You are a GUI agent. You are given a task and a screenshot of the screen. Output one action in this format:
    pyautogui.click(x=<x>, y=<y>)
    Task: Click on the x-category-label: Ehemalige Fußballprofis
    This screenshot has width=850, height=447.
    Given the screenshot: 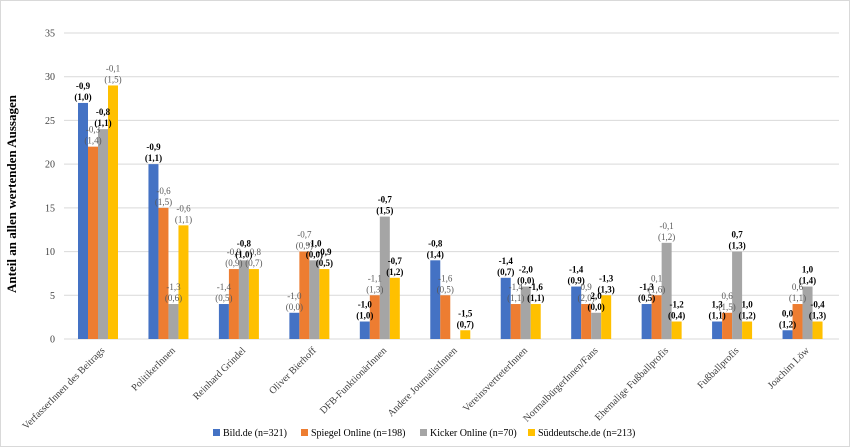 What is the action you would take?
    pyautogui.click(x=632, y=384)
    